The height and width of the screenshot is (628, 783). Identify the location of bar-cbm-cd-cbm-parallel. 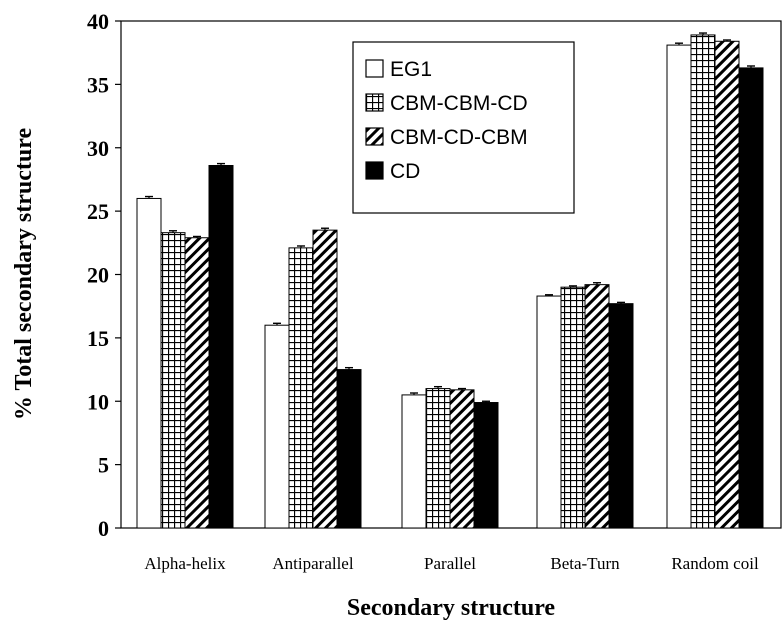
(462, 459).